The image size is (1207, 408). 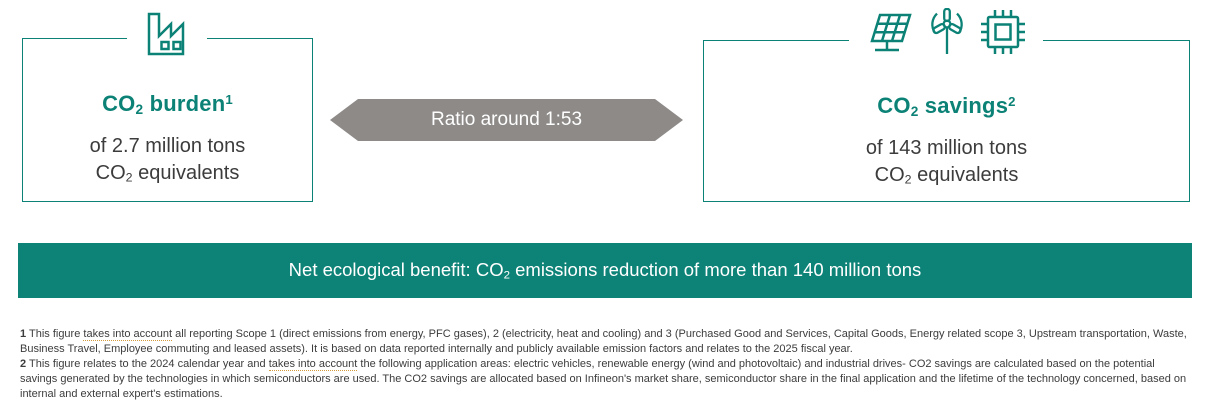 I want to click on savings-amount-line1: of 143 million tons, so click(x=946, y=148).